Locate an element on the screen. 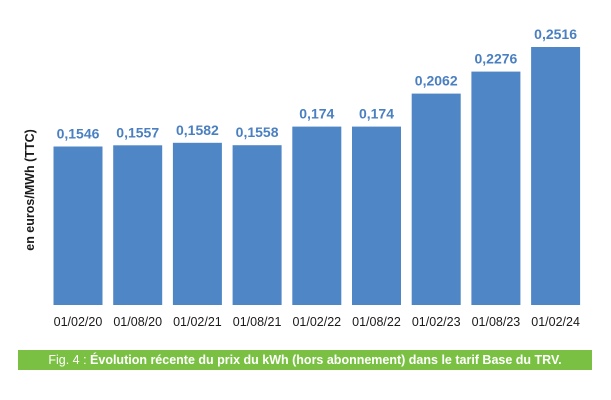 This screenshot has height=400, width=611. value-label: 0,1558 is located at coordinates (257, 132).